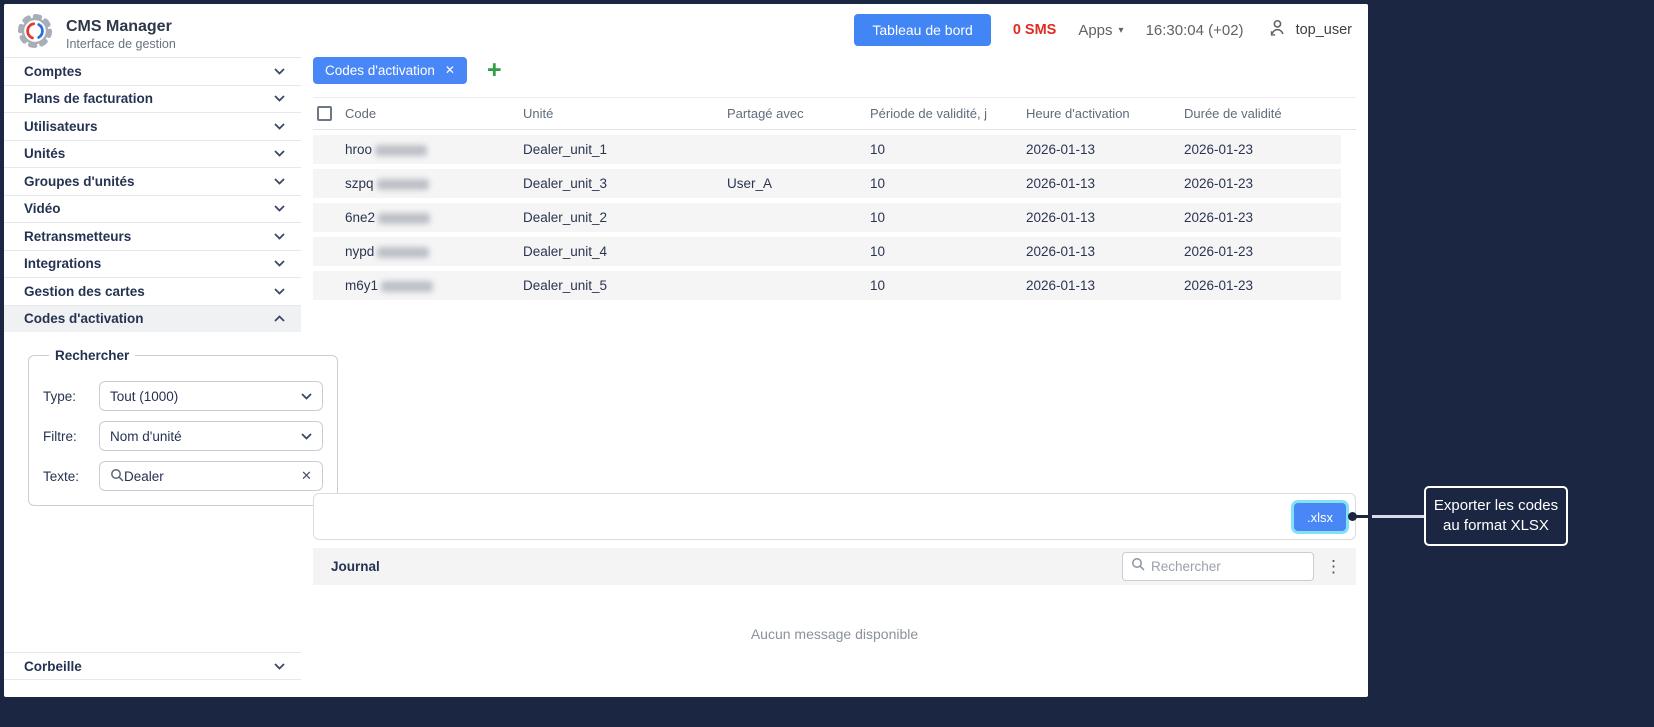  What do you see at coordinates (279, 318) in the screenshot?
I see `chevron-up-icon` at bounding box center [279, 318].